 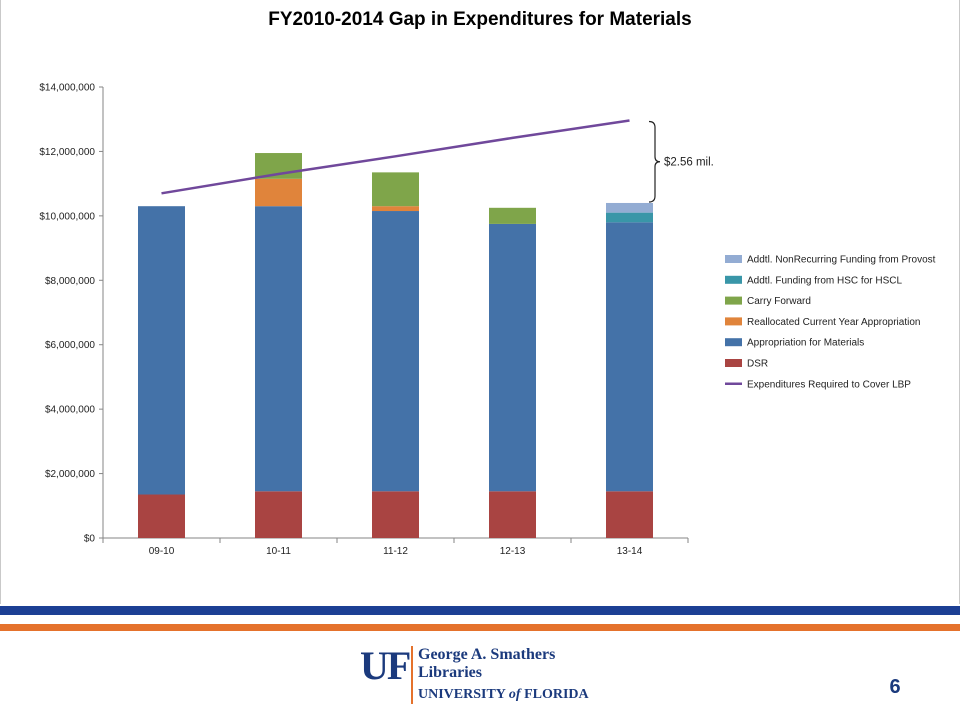 What do you see at coordinates (412, 675) in the screenshot?
I see `logo-divider` at bounding box center [412, 675].